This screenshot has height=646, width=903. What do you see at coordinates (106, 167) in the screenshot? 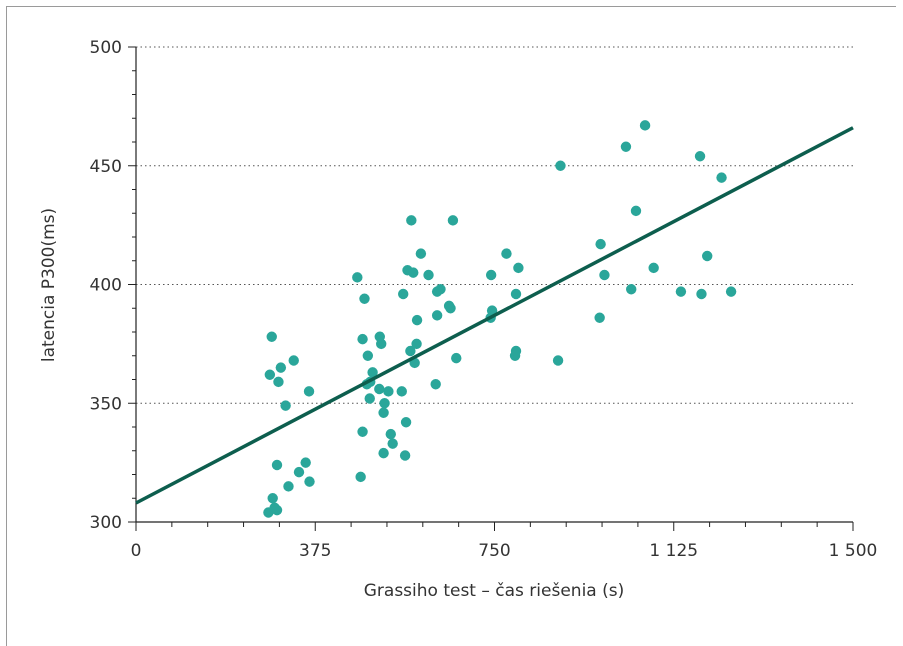
I see `y-tick-label: 450` at bounding box center [106, 167].